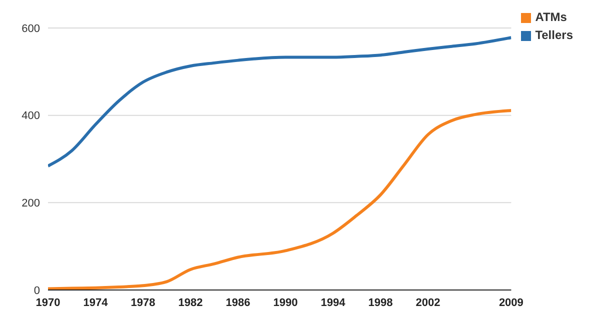  I want to click on y-tick-label: 400, so click(31, 116).